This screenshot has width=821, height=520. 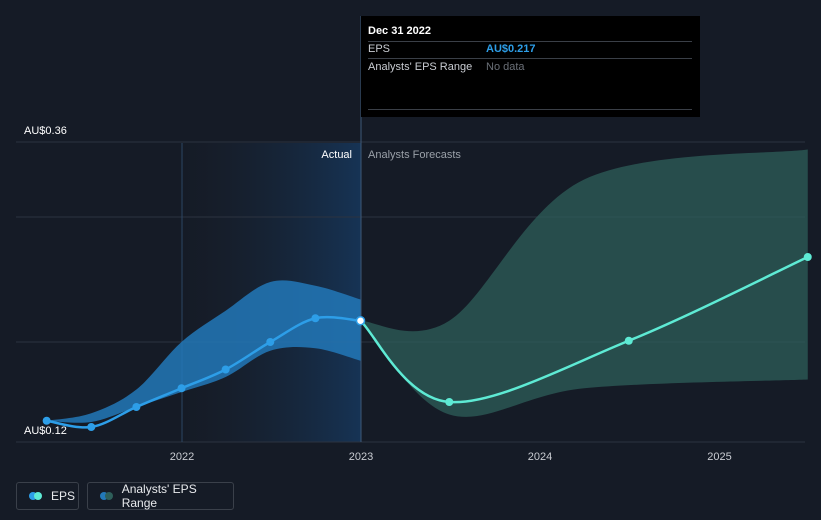 I want to click on legend-eps-button: EPS, so click(x=47, y=496).